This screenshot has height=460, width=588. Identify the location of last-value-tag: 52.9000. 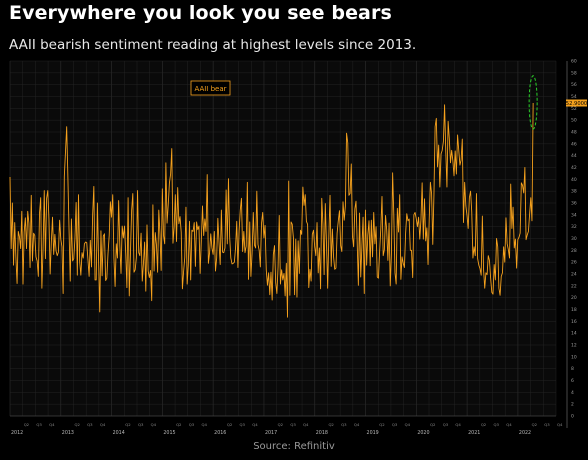
(576, 103).